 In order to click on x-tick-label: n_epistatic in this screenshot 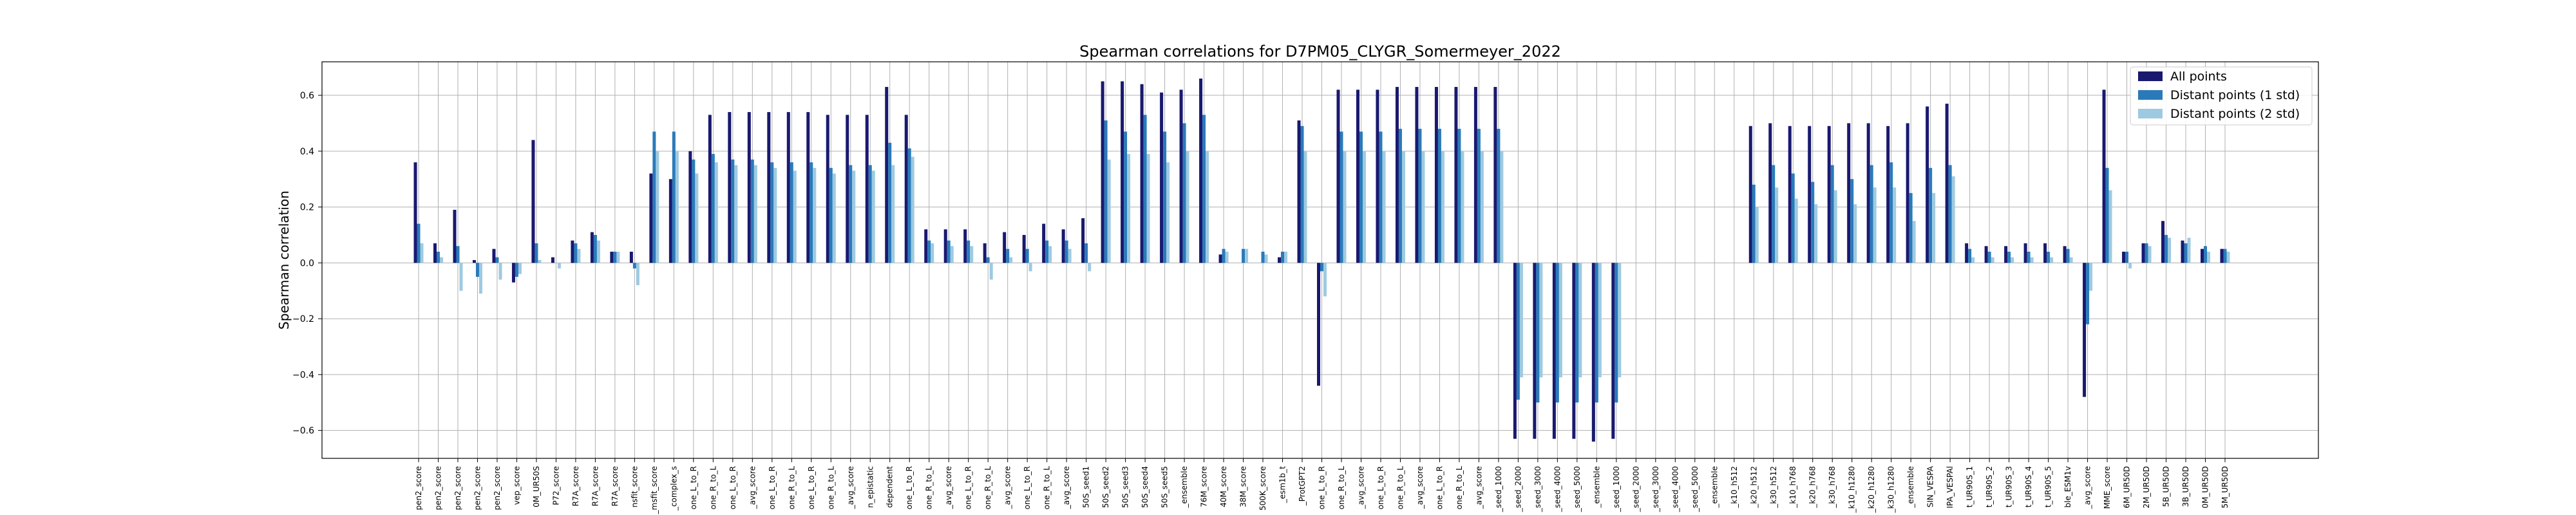, I will do `click(871, 487)`.